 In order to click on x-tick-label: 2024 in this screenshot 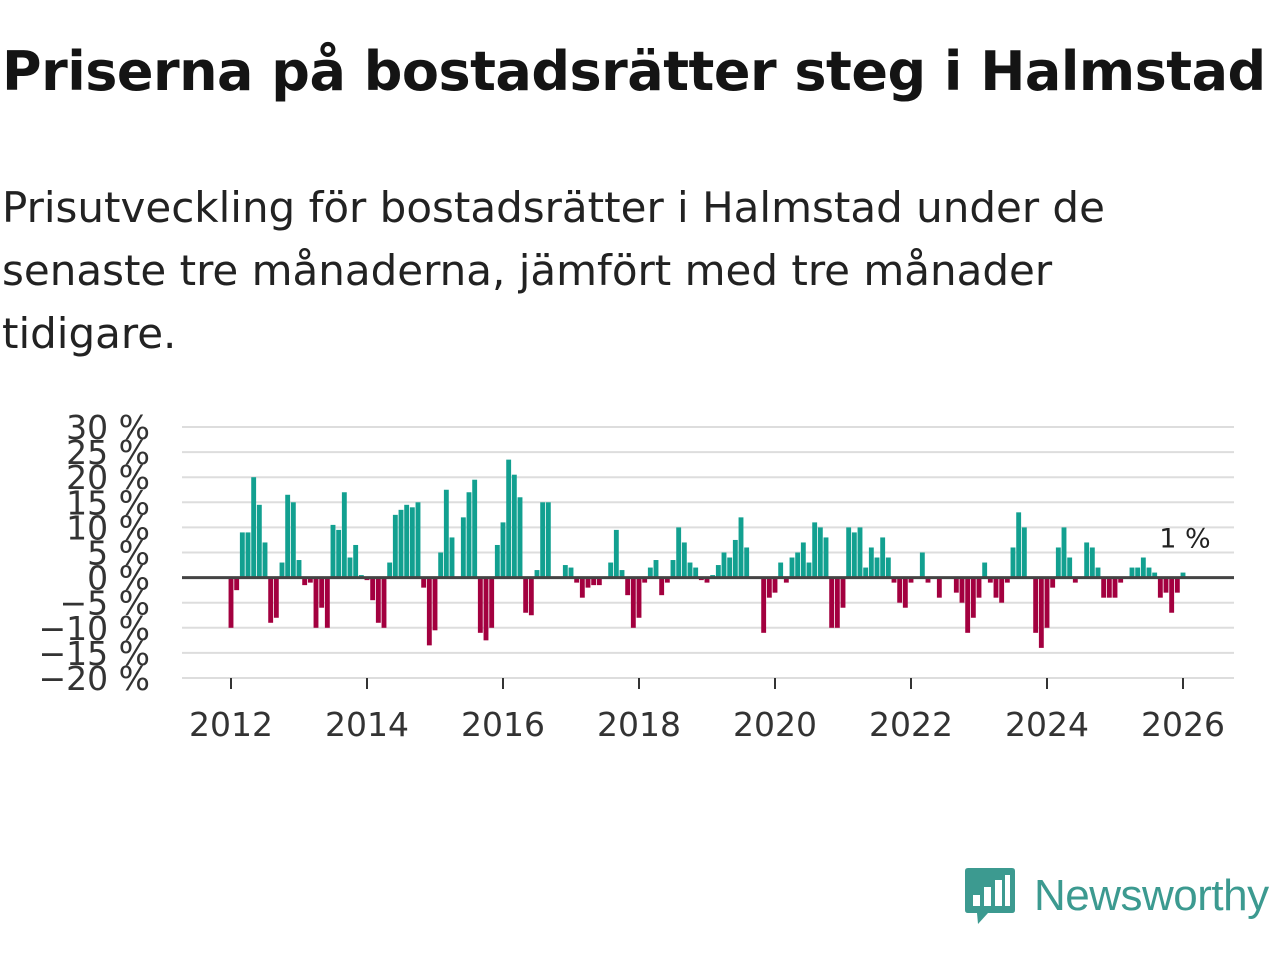, I will do `click(1047, 724)`.